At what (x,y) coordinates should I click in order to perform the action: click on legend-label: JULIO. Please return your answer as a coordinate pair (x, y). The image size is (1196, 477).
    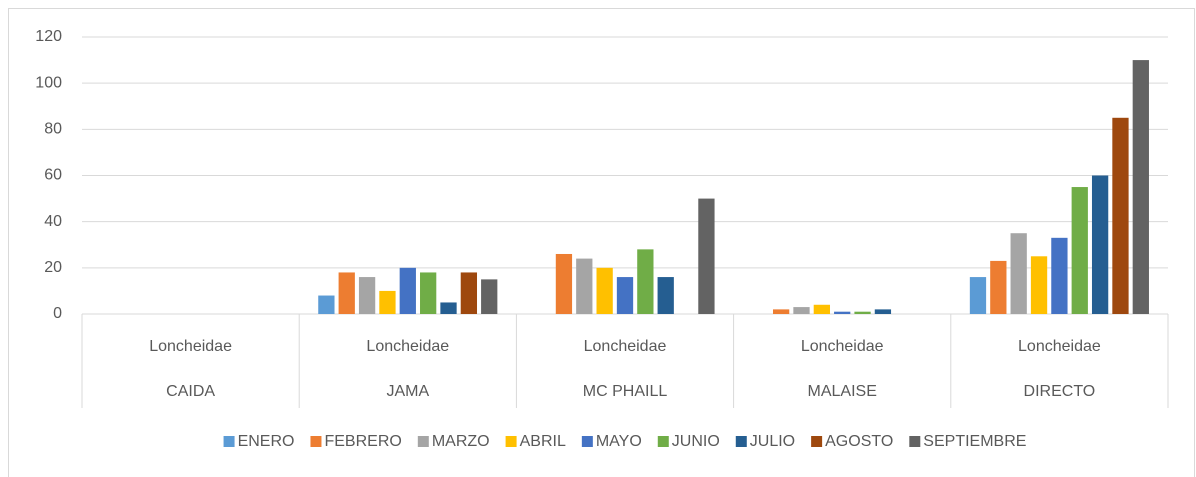
    Looking at the image, I should click on (772, 441).